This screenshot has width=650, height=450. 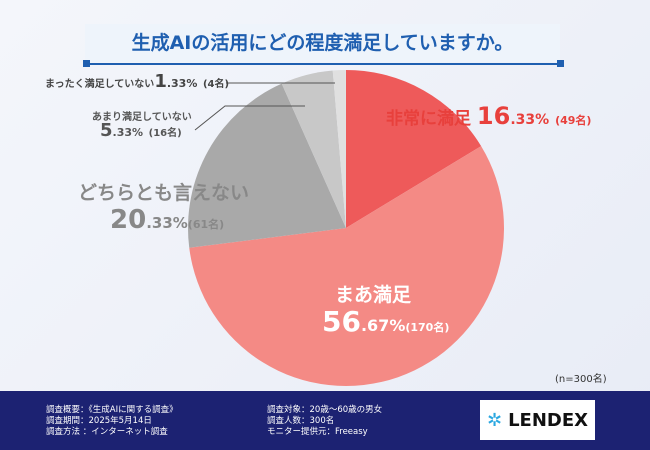 I want to click on leader-line-s3, so click(x=249, y=118).